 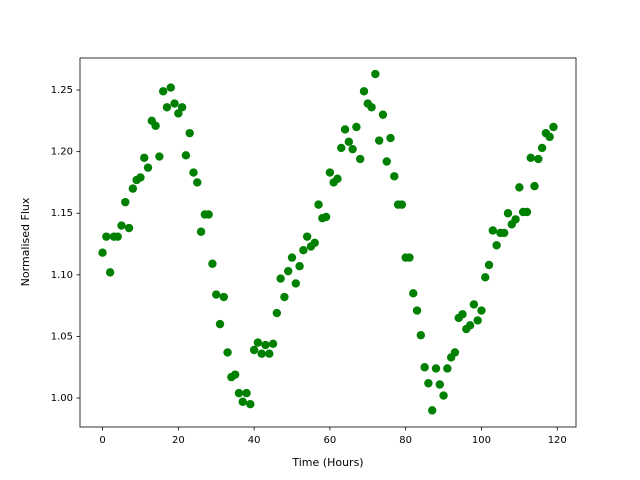 I want to click on y-tick-label: 1.00, so click(x=62, y=398).